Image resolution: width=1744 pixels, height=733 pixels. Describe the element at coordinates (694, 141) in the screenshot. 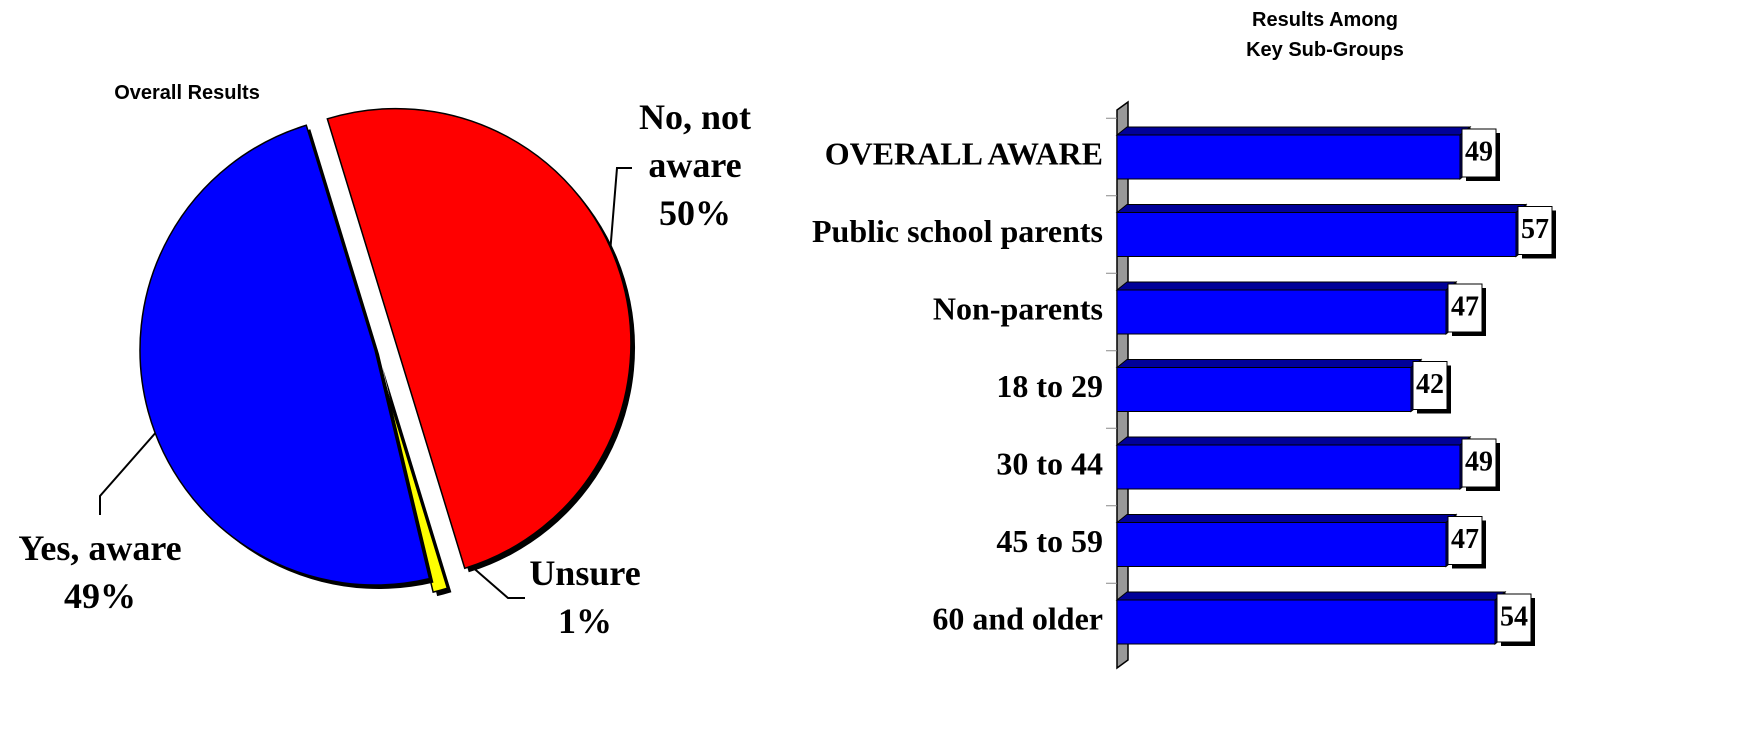

I see `slice-name: No, not aware` at that location.